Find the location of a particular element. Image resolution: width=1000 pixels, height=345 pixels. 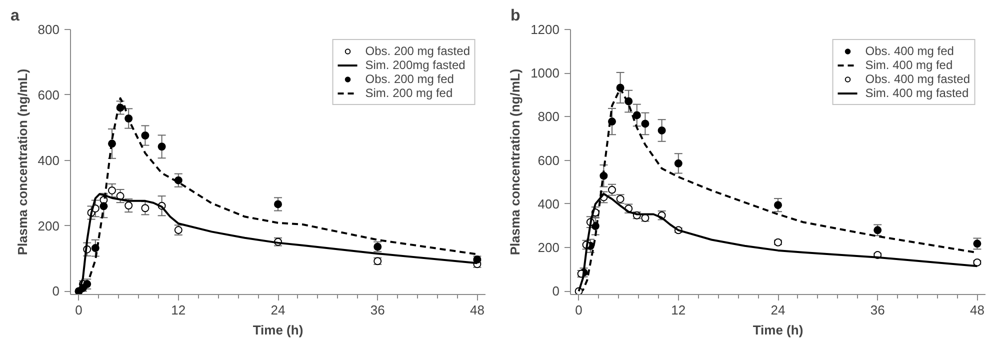

legend-label: Obs. 400 mg fed is located at coordinates (909, 51).